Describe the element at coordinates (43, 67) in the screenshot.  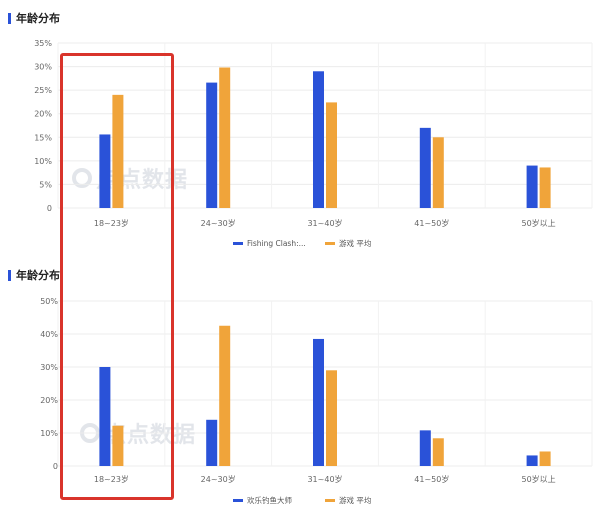
I see `chart-1-ytick-label: 30%` at that location.